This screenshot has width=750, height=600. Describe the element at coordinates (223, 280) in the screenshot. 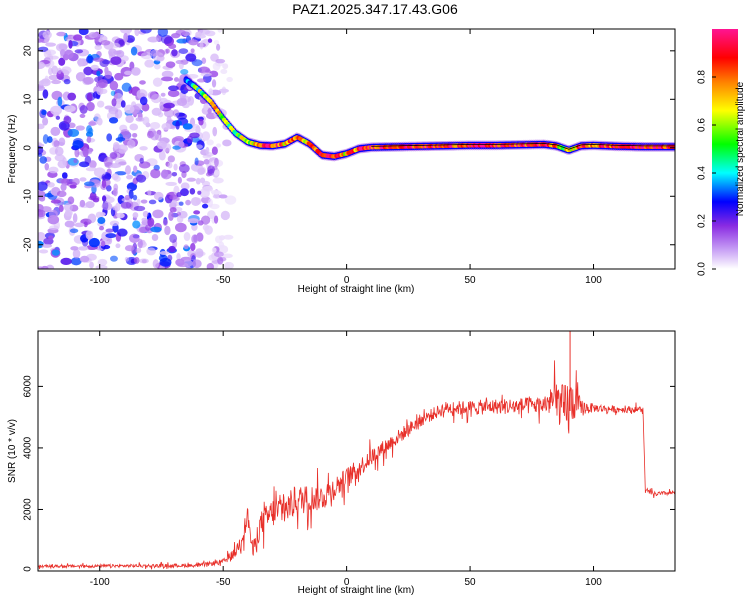

I see `x-tick-label: -50` at that location.